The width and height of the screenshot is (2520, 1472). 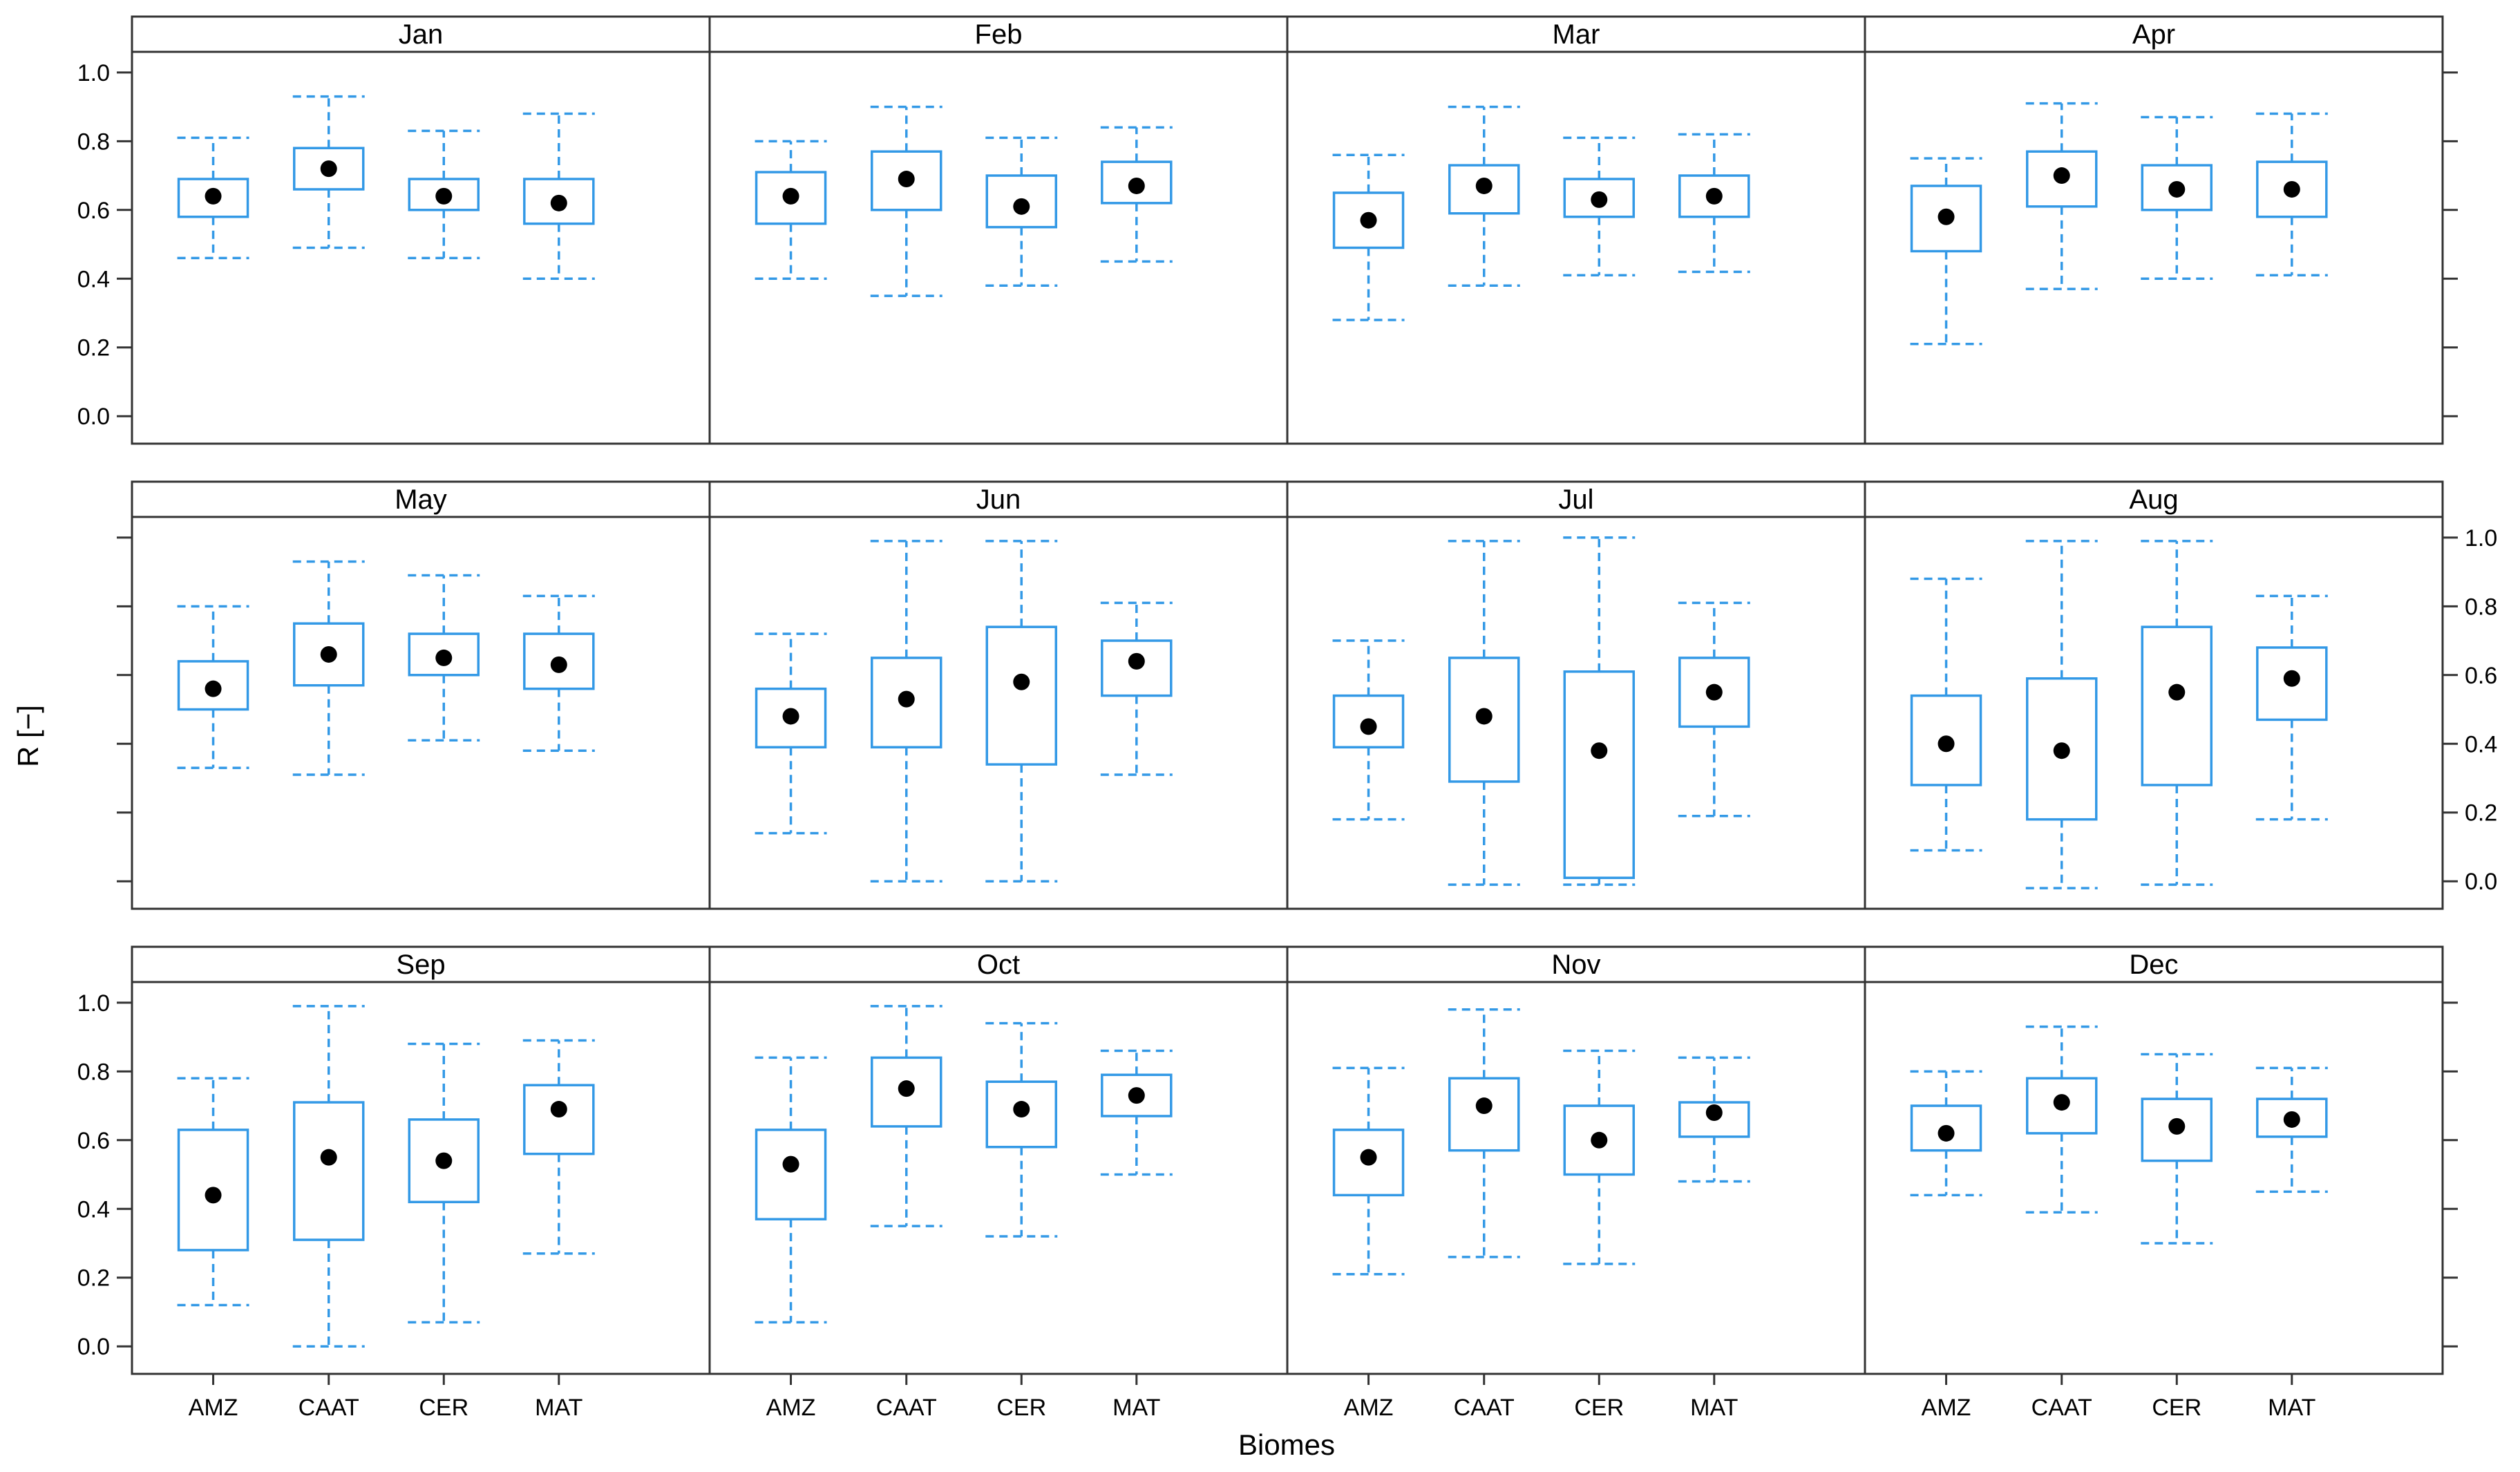 I want to click on strip-may, so click(x=421, y=499).